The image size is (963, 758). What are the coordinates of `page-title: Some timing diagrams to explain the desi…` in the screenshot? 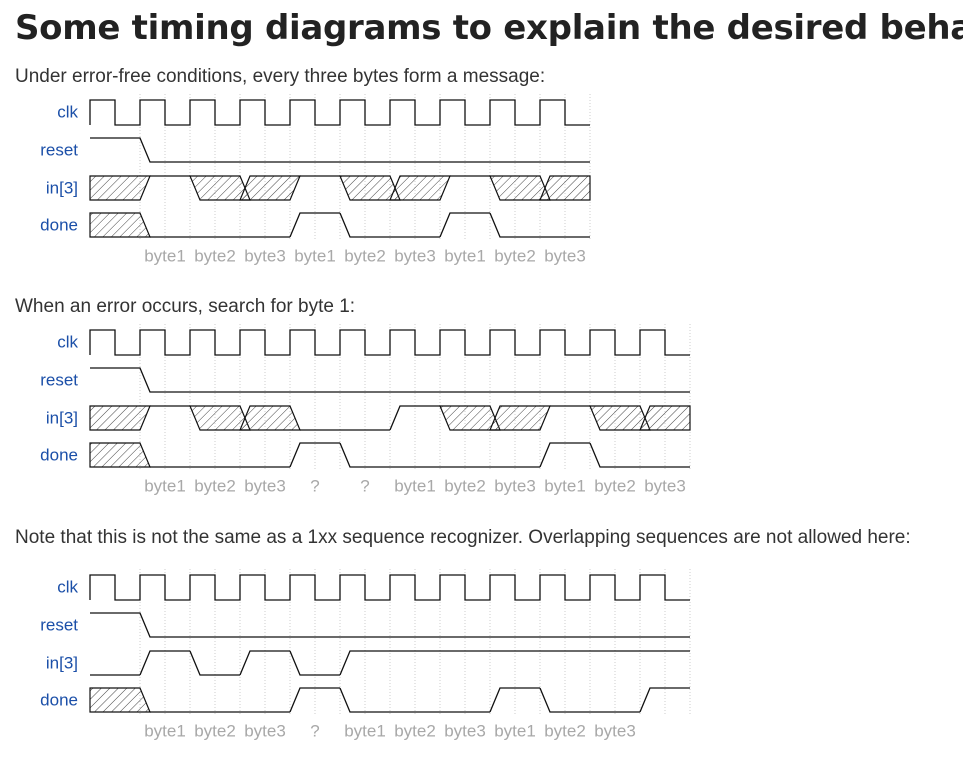 It's located at (489, 28).